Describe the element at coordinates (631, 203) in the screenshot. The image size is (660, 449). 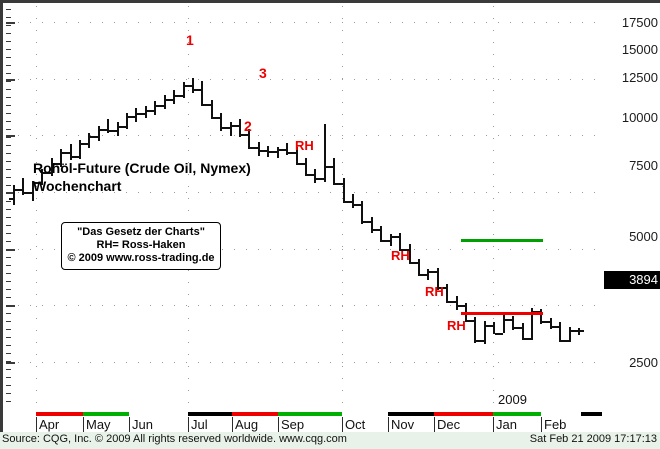
I see `price-axis: 17500 15000 12500 10000 7500 5000 2500 3894` at that location.